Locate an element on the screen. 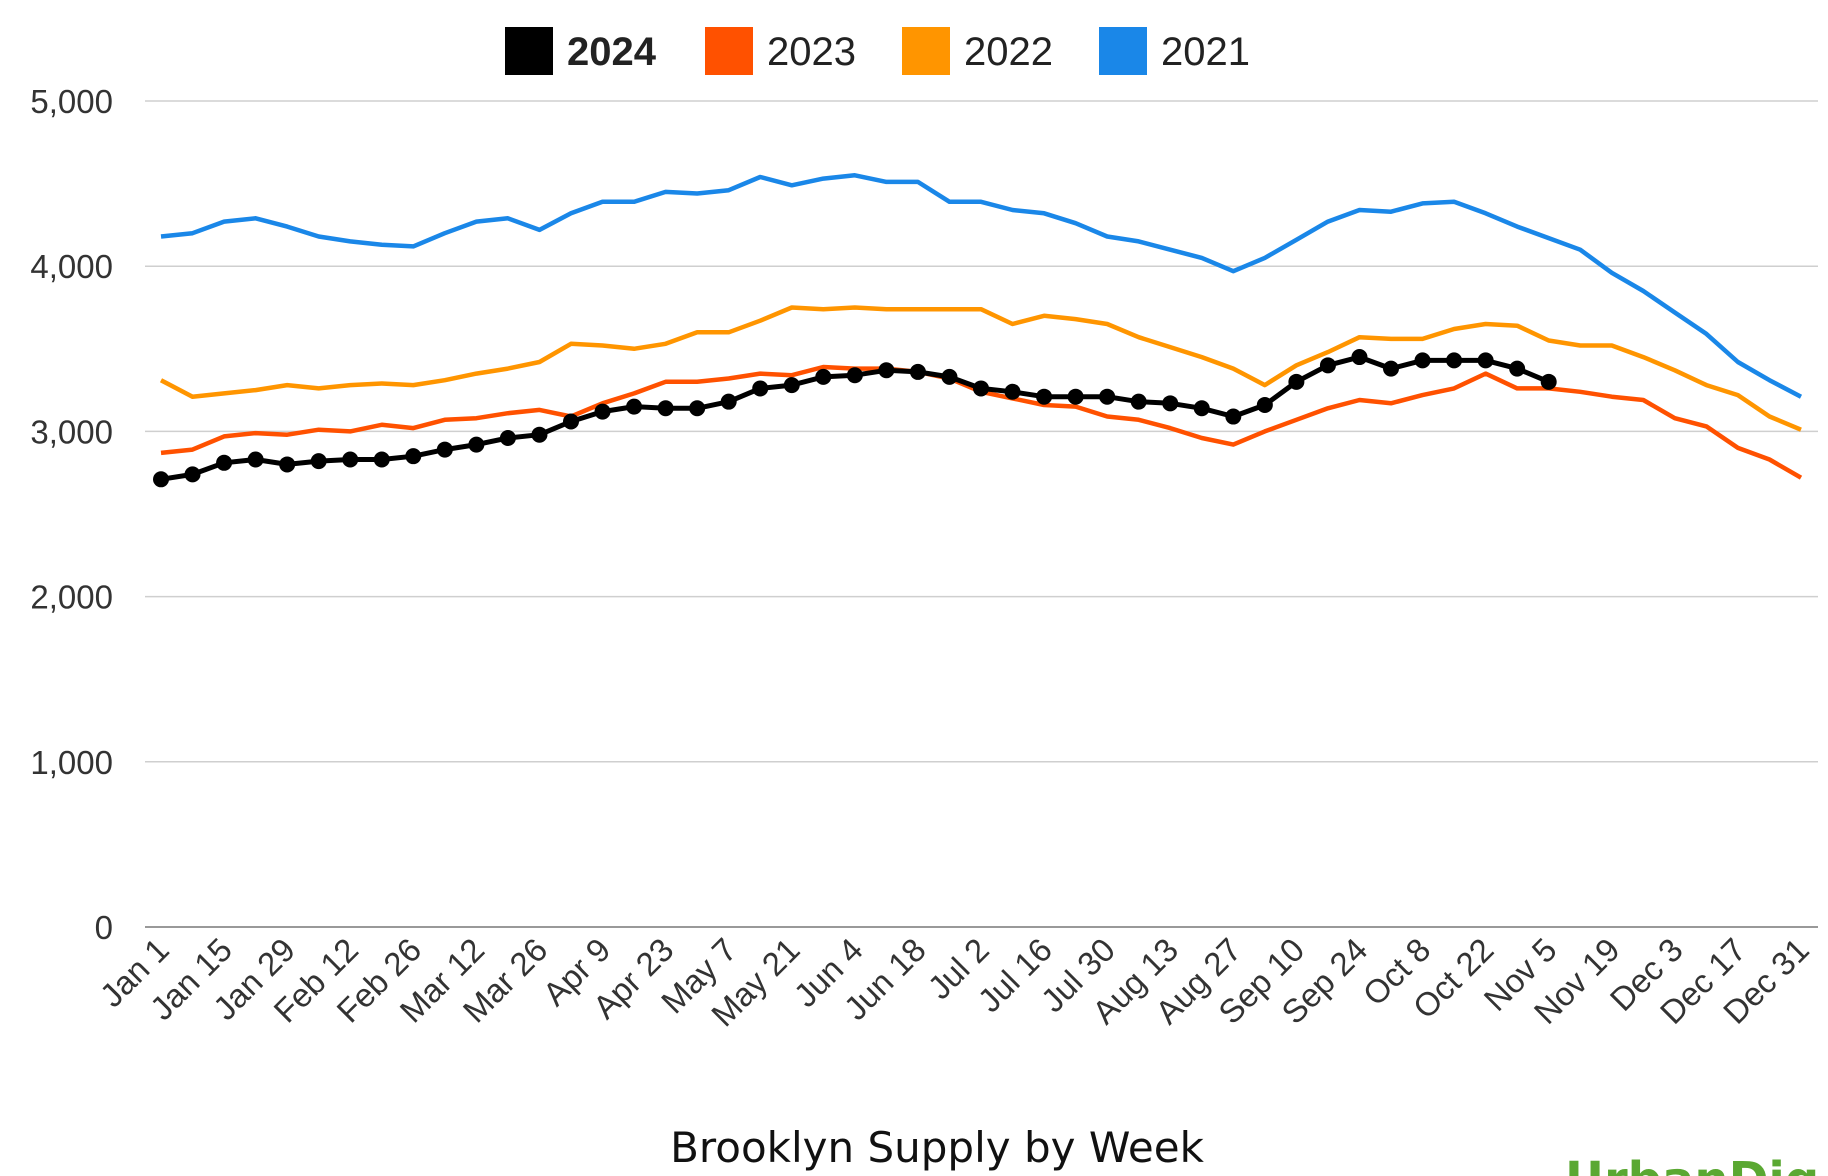  y-tick-label: 1,000 is located at coordinates (71, 762).